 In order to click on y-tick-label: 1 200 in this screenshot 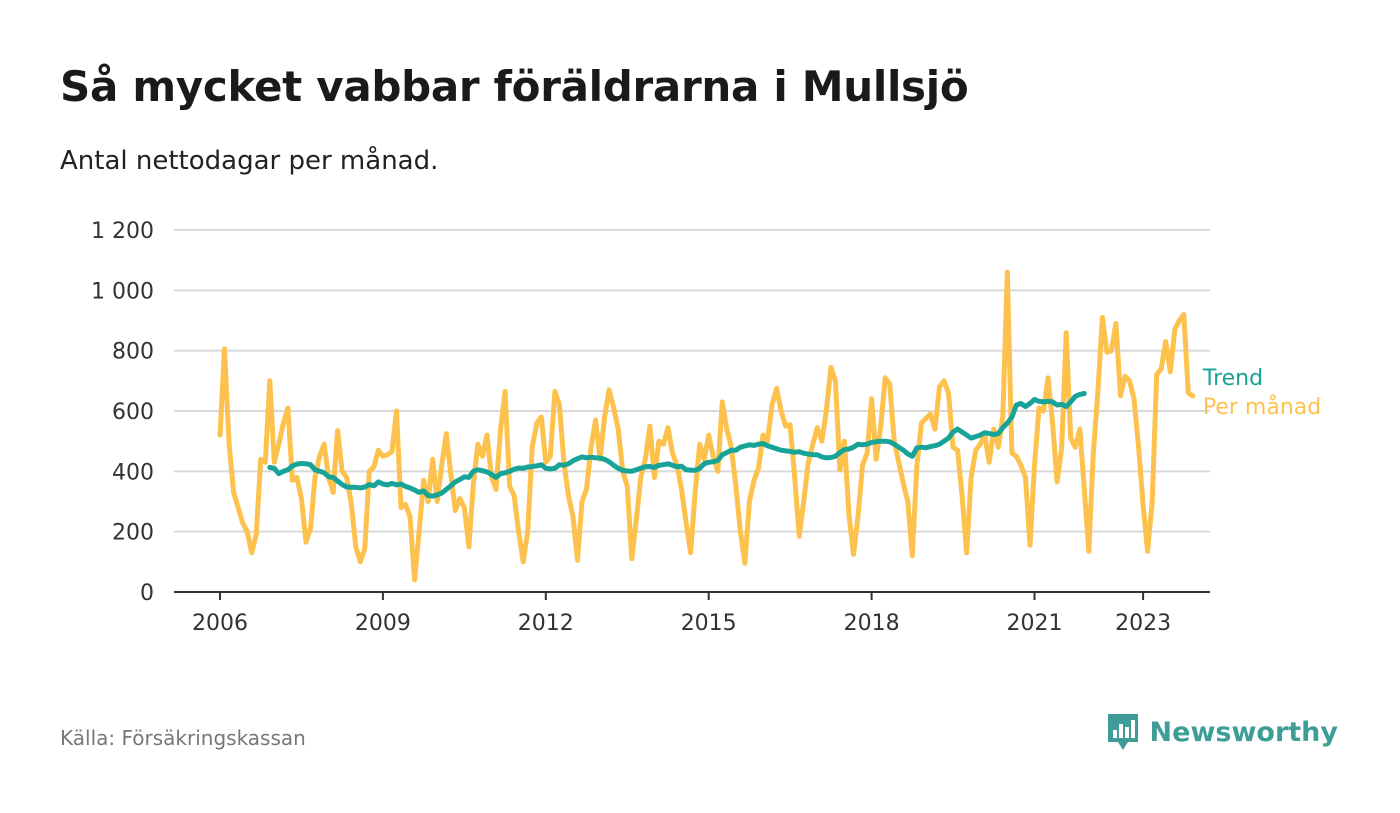, I will do `click(122, 231)`.